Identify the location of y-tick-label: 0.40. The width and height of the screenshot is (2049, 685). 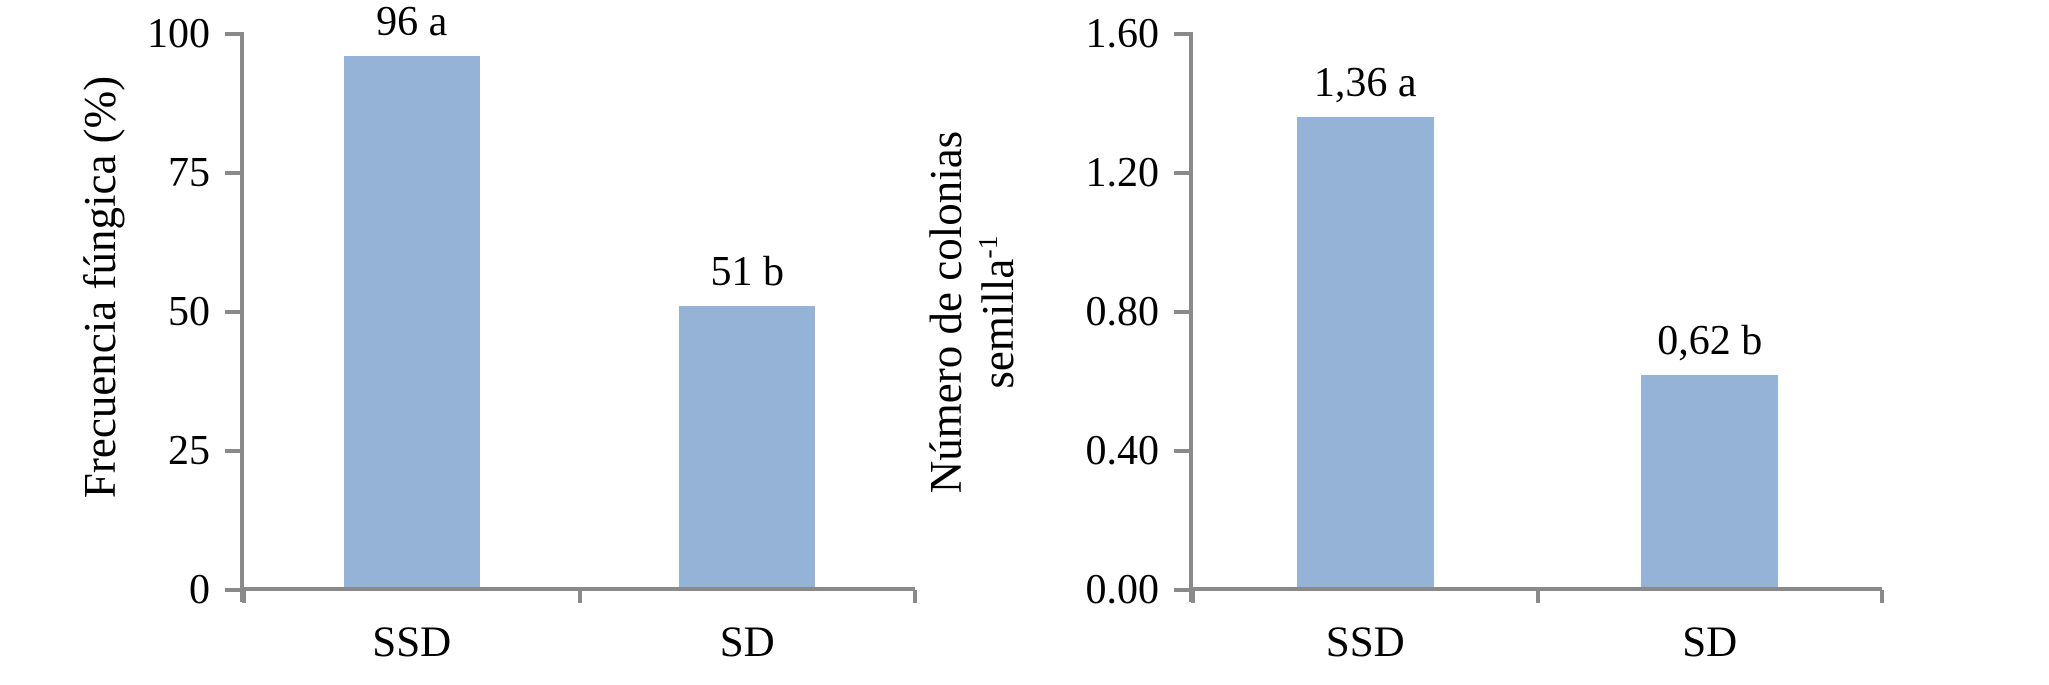
(1122, 451).